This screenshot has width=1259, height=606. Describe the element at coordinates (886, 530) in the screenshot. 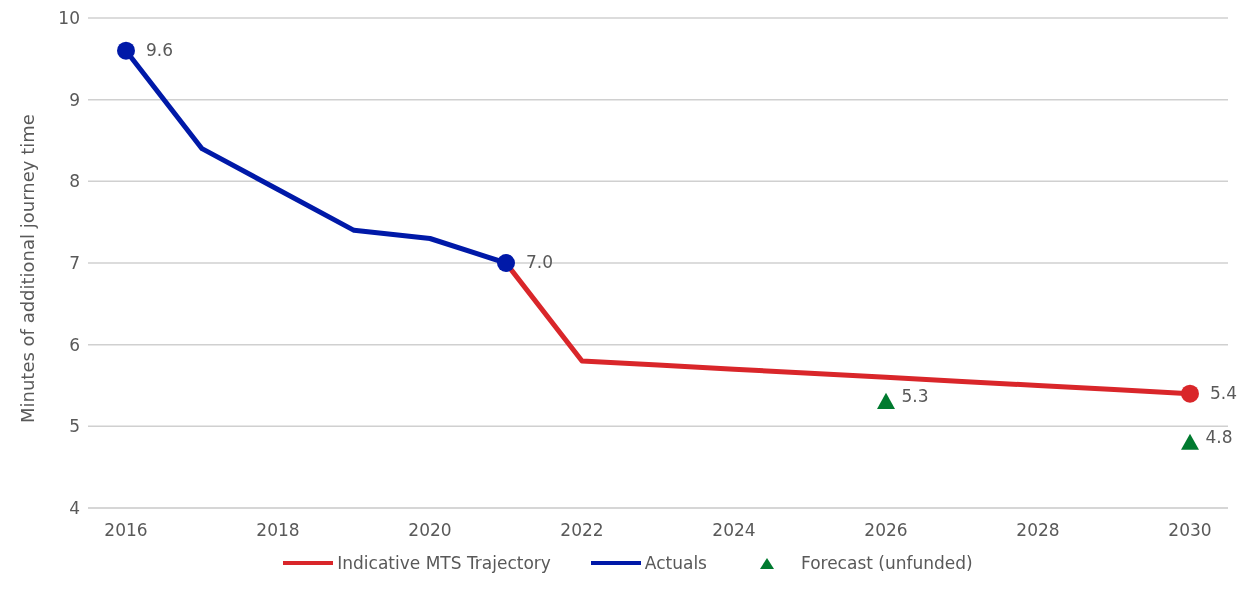

I see `x-tick-label: 2026` at that location.